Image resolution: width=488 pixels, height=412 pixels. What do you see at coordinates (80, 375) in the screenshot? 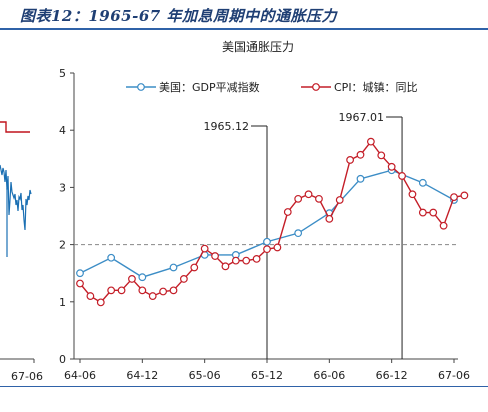
I see `x-tick-label: 64-06` at bounding box center [80, 375].